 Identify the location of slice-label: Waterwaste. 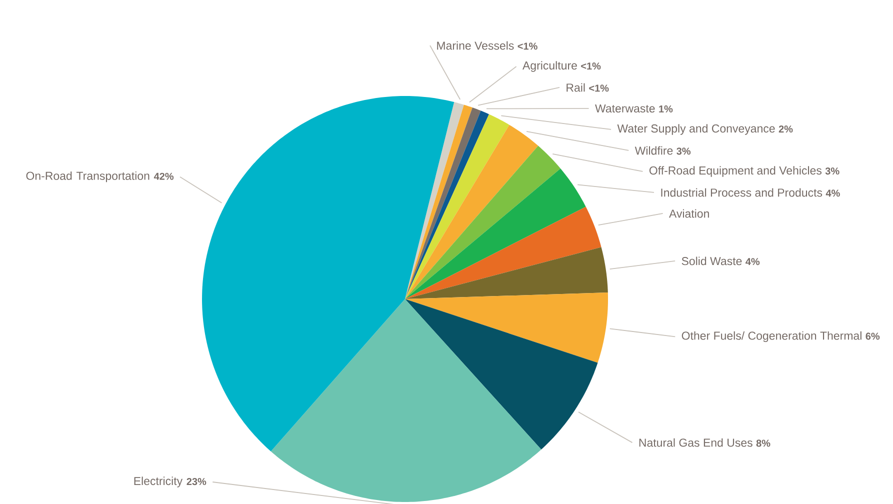
(625, 108).